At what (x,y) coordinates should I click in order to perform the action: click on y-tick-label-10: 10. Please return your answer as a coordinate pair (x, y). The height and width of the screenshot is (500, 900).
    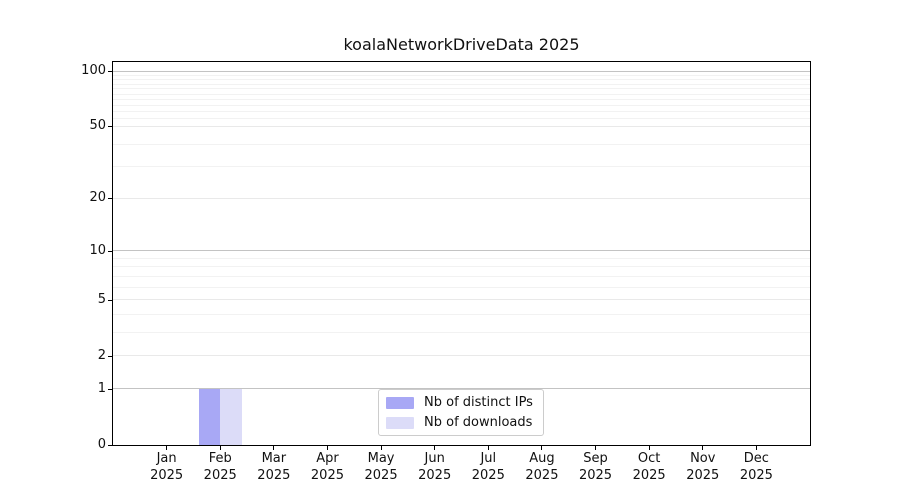
    Looking at the image, I should click on (97, 250).